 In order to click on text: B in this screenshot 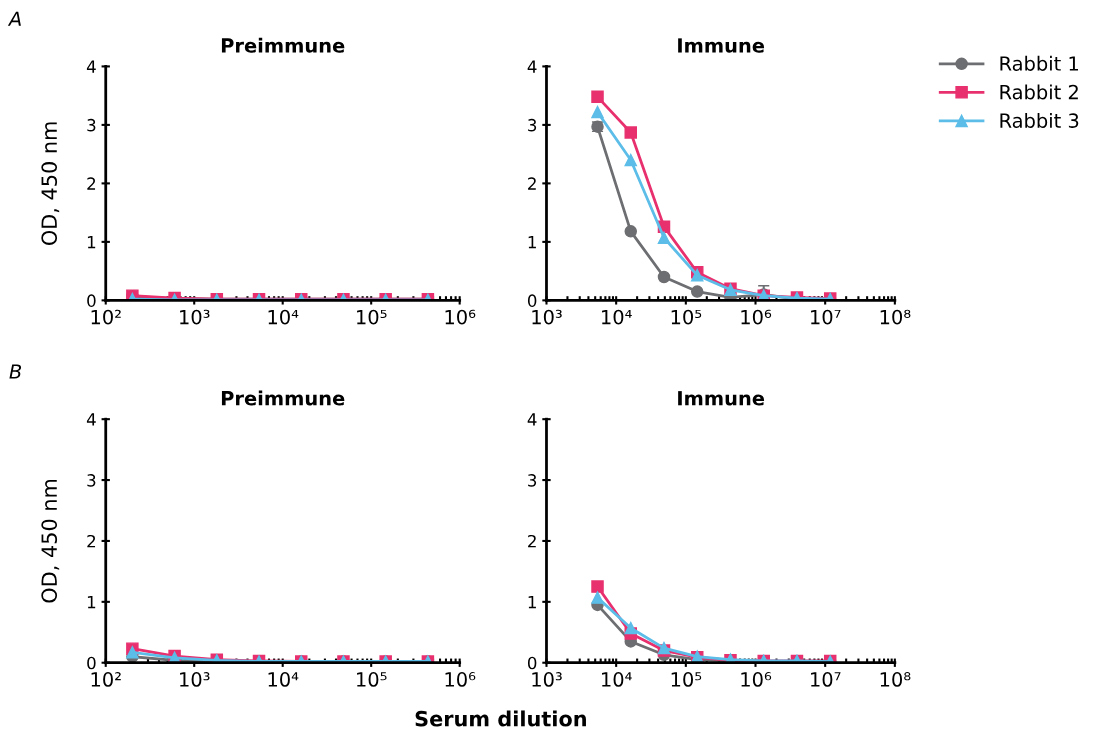, I will do `click(15, 371)`.